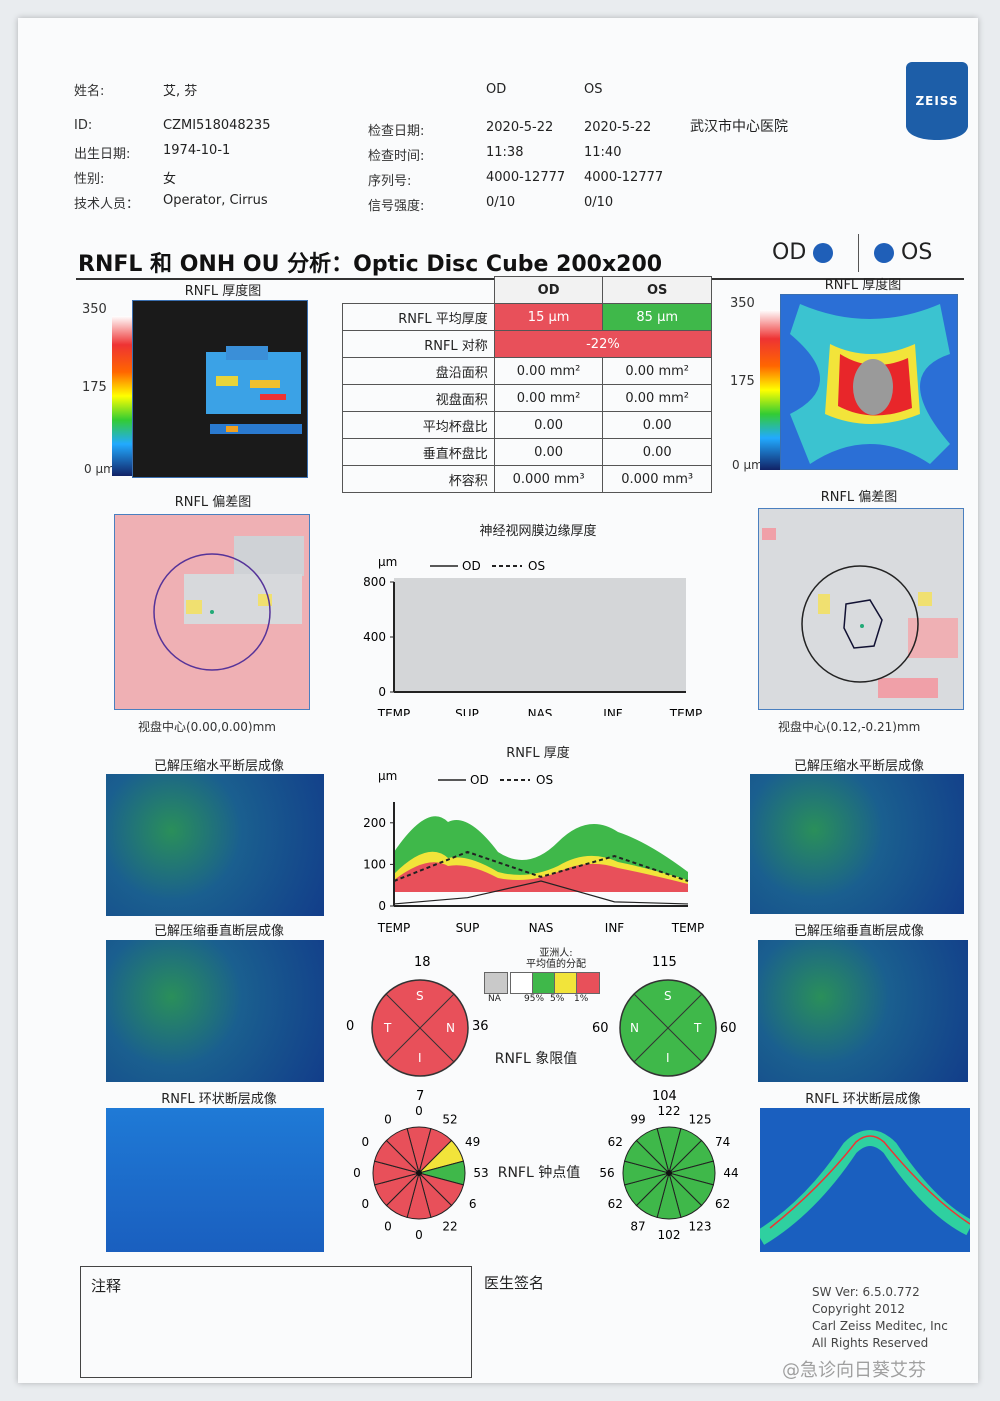 The height and width of the screenshot is (1401, 1000). I want to click on cell-od: 0.000 mm³, so click(548, 479).